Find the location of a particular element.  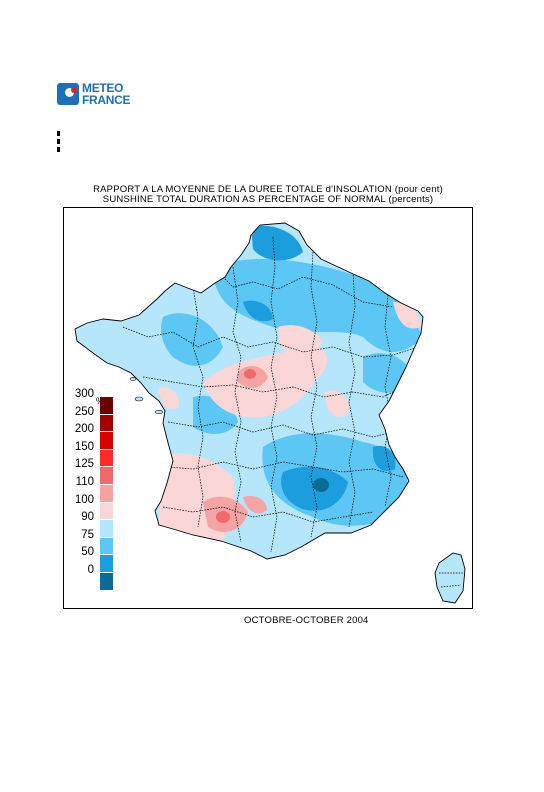

logo-line2: FRANCE is located at coordinates (106, 100).